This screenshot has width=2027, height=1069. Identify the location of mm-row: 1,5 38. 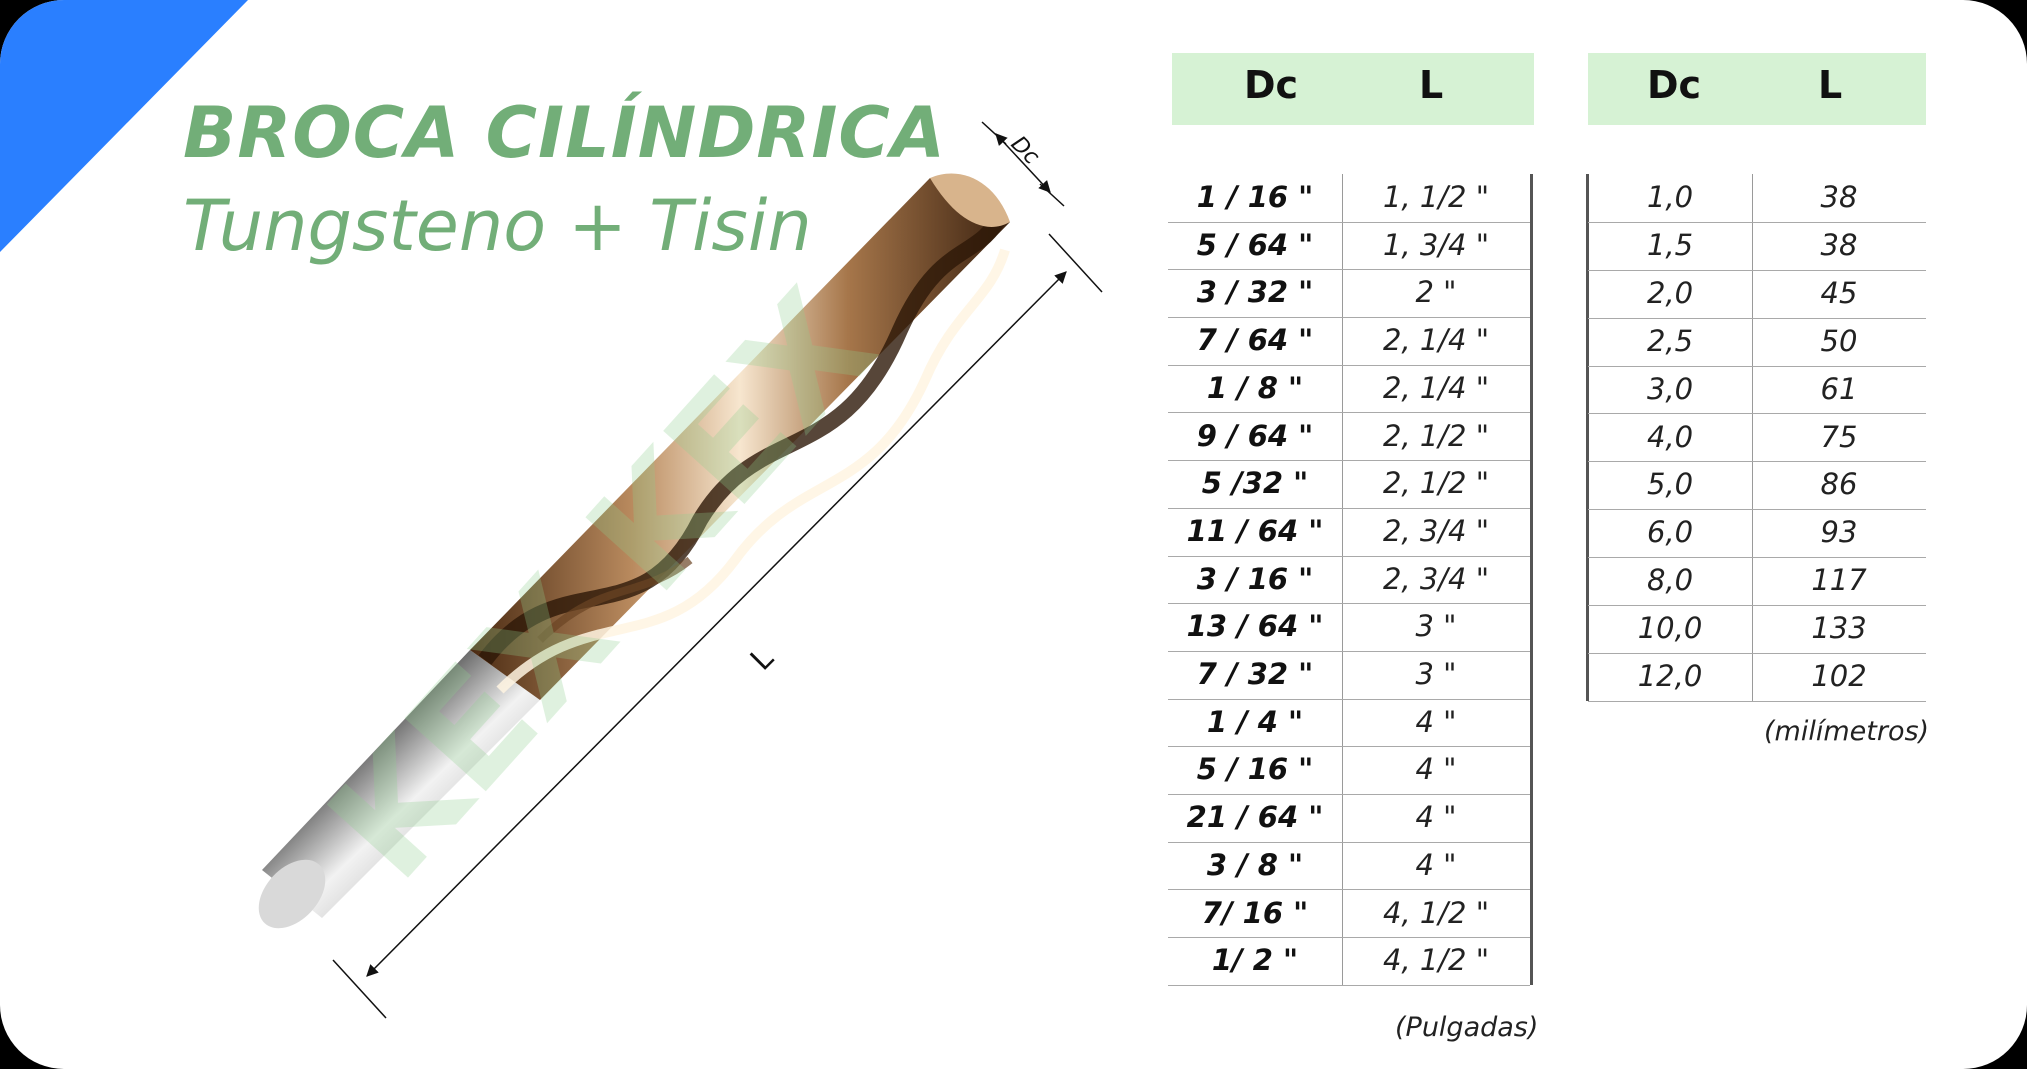
(1757, 246).